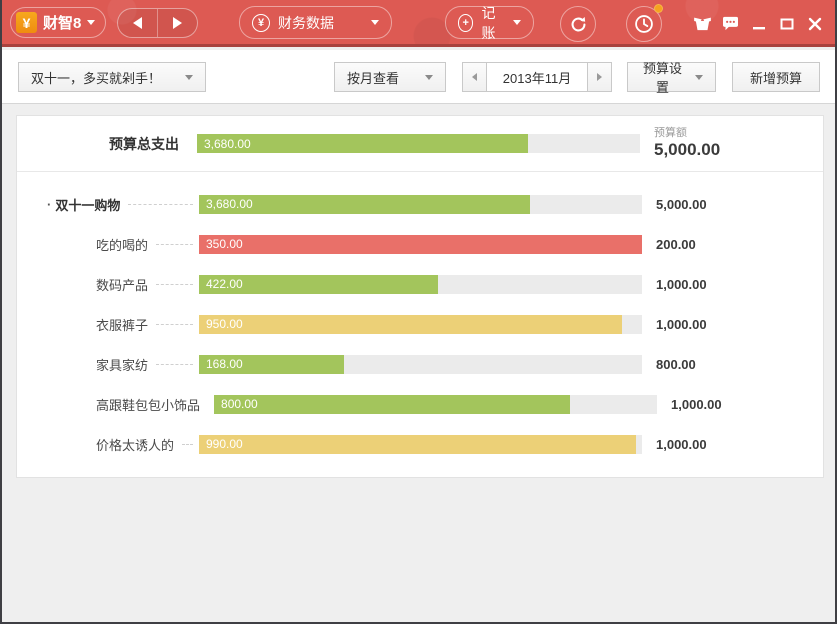  I want to click on view-mode-dropdown: 按月查看, so click(390, 77).